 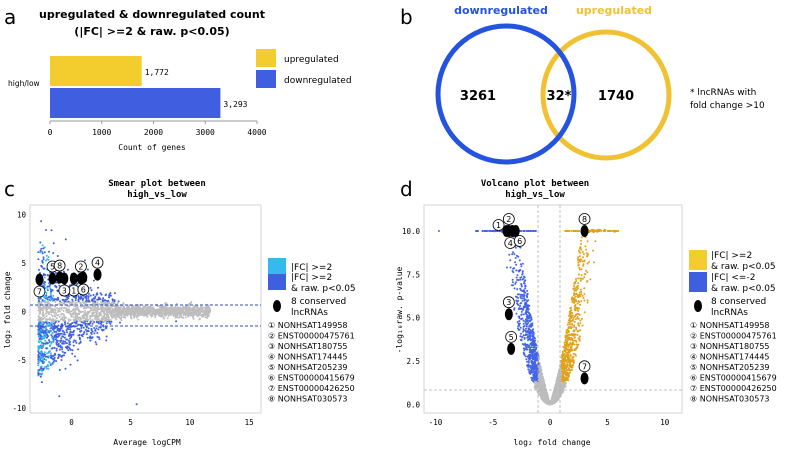 What do you see at coordinates (323, 289) in the screenshot?
I see `smear-legend-fcp2: & raw. p<0.05` at bounding box center [323, 289].